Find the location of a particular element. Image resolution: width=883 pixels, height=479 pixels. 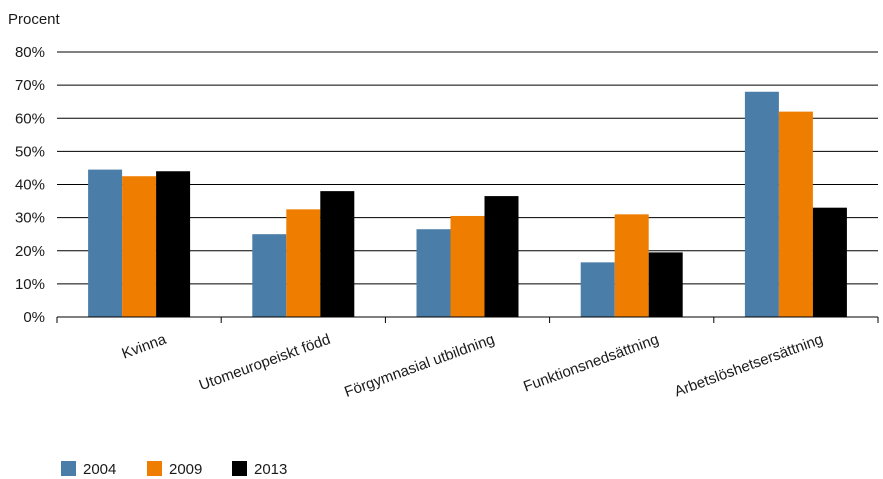

legend-swatch-2004 is located at coordinates (68, 468).